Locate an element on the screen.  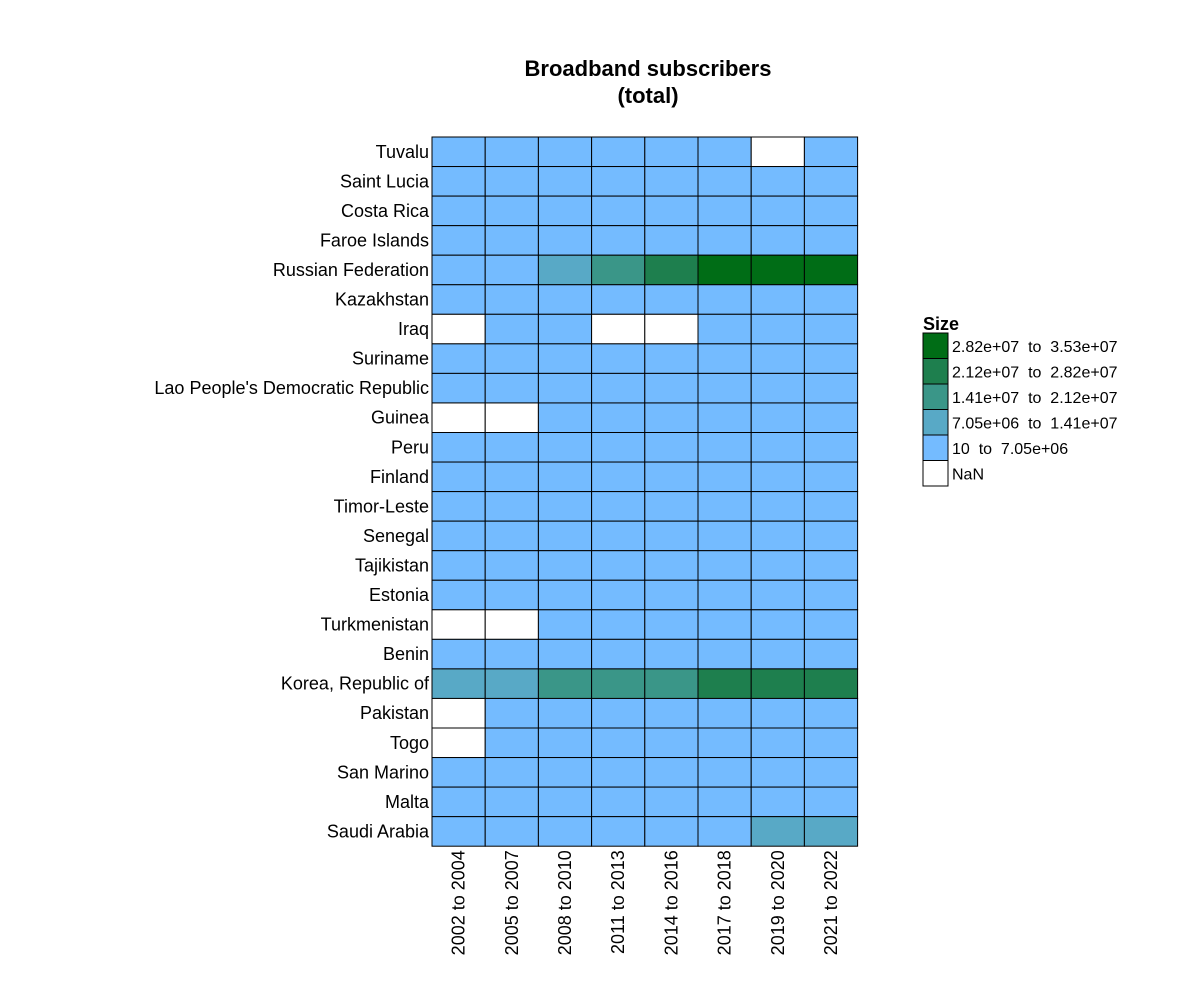
column-label: 2008 to 2010 is located at coordinates (565, 902).